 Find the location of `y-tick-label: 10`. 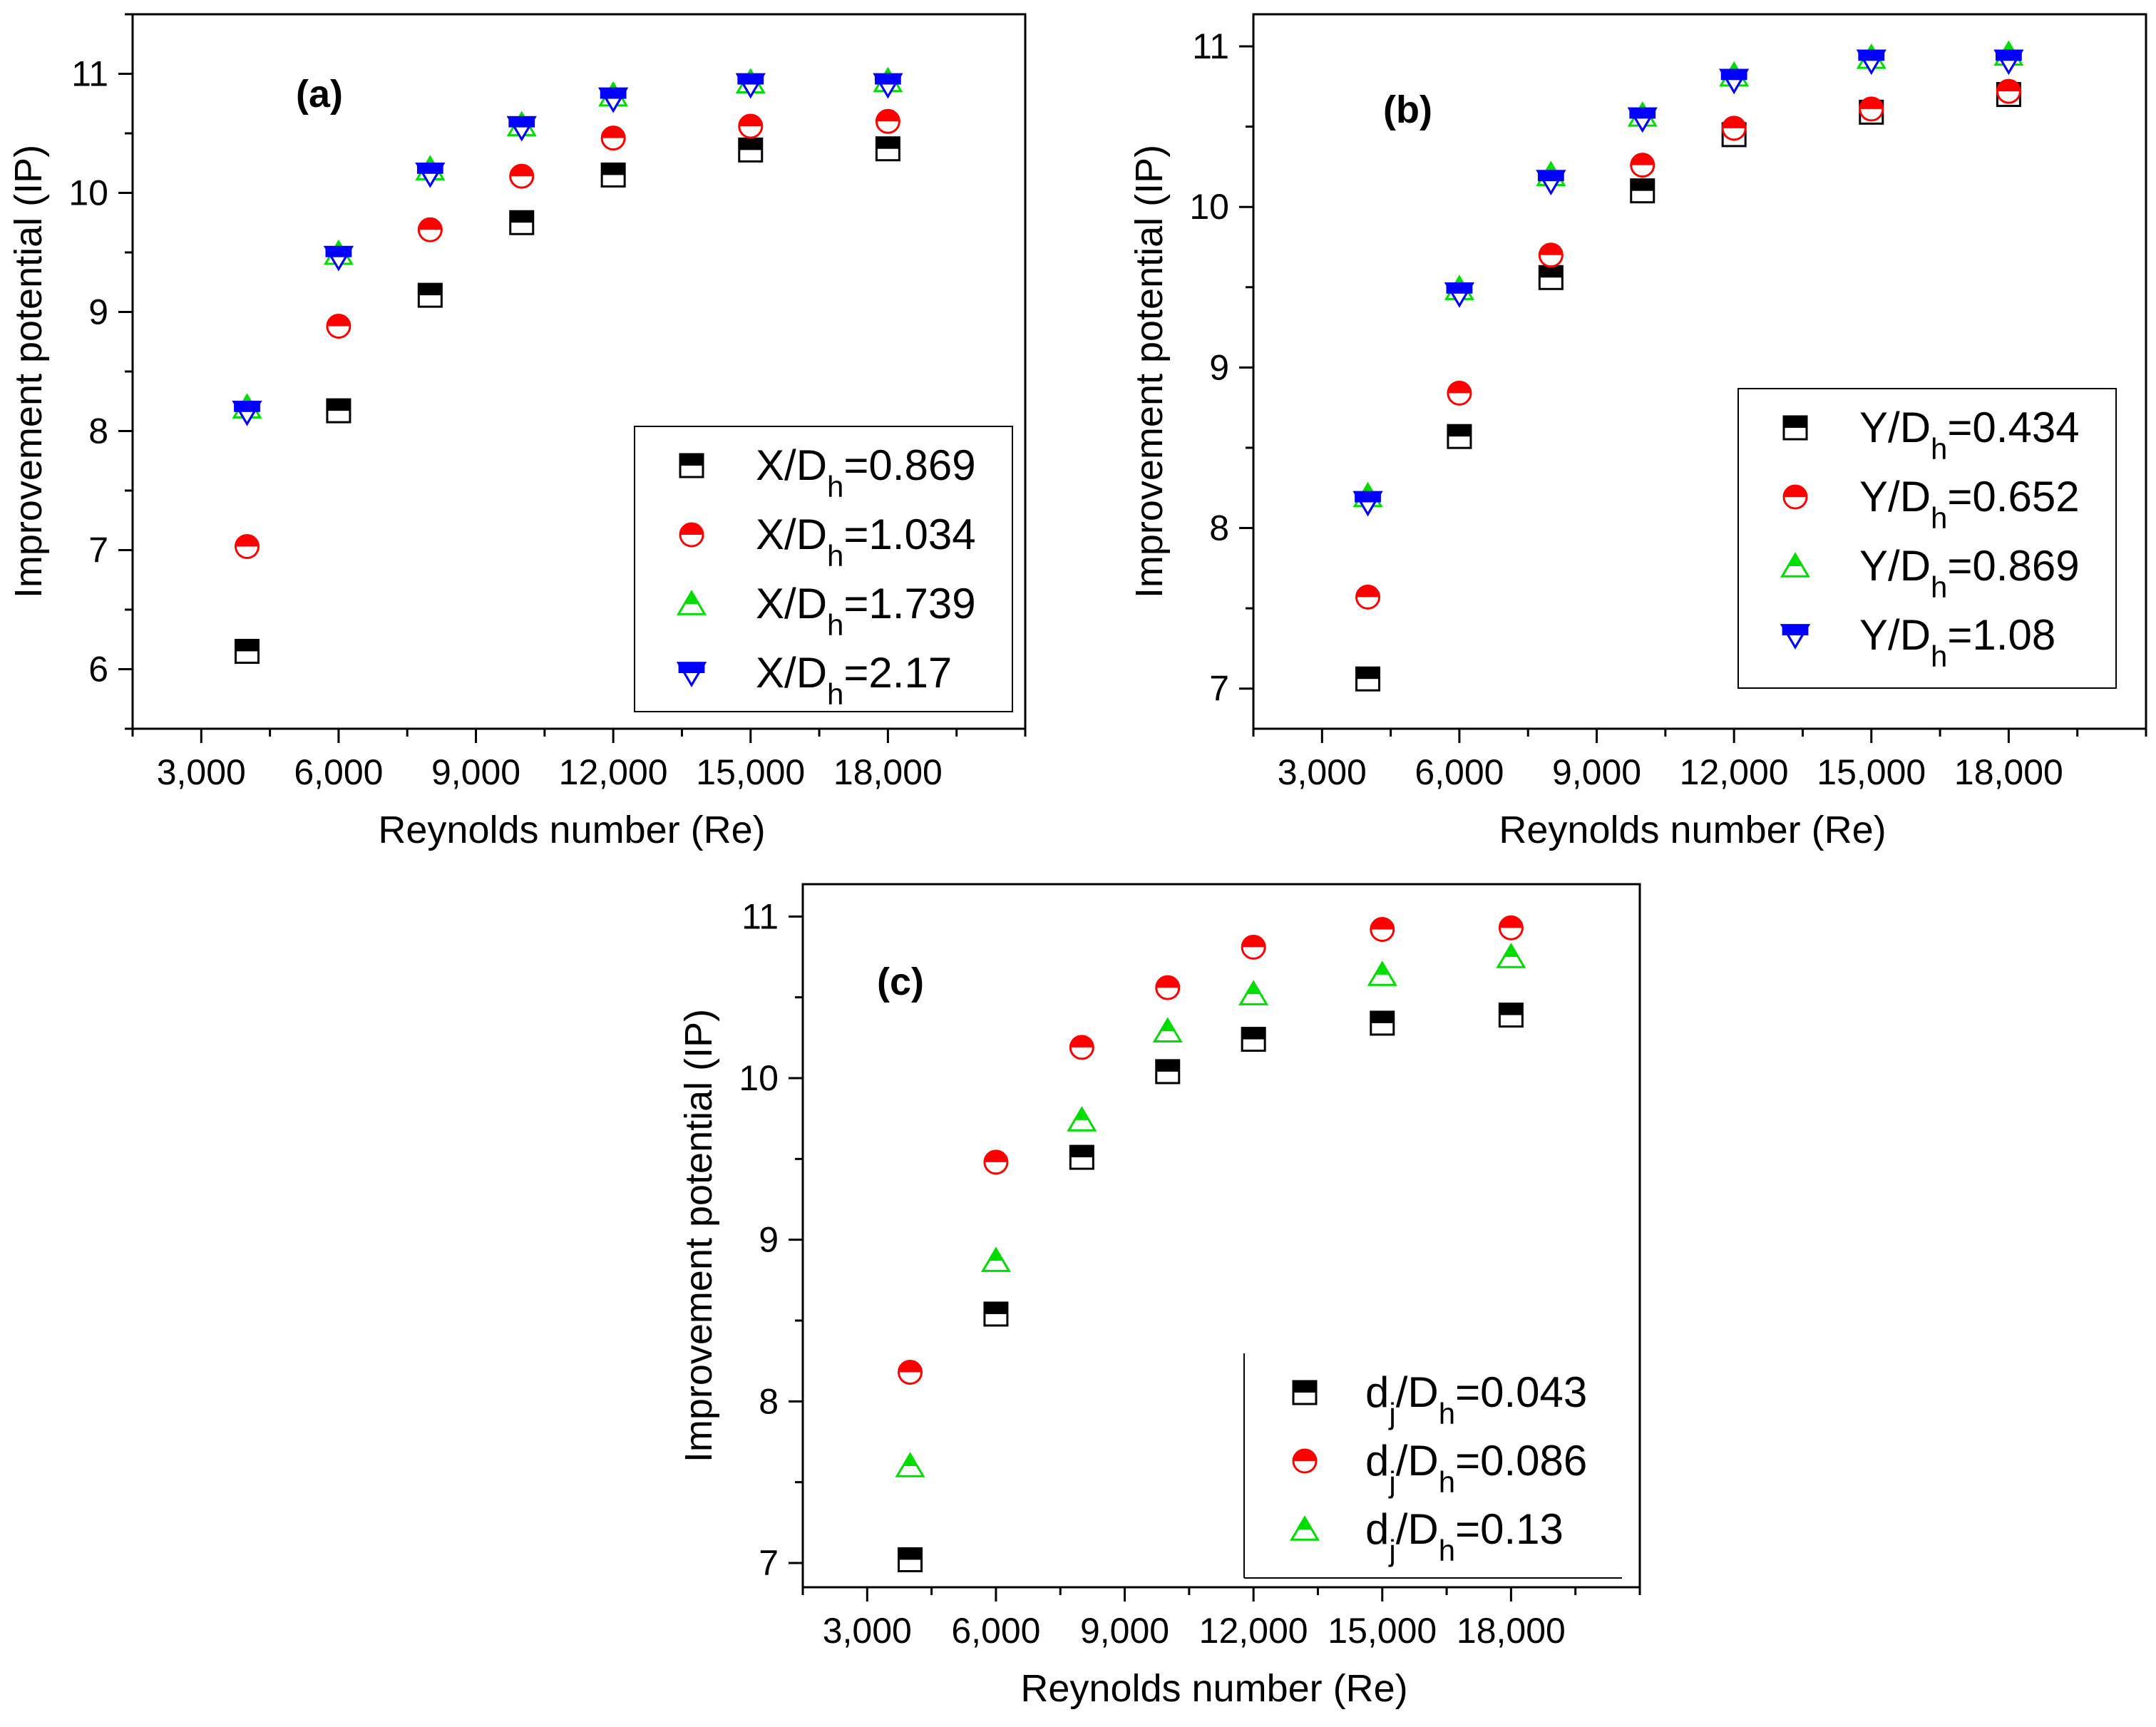

y-tick-label: 10 is located at coordinates (759, 1078).